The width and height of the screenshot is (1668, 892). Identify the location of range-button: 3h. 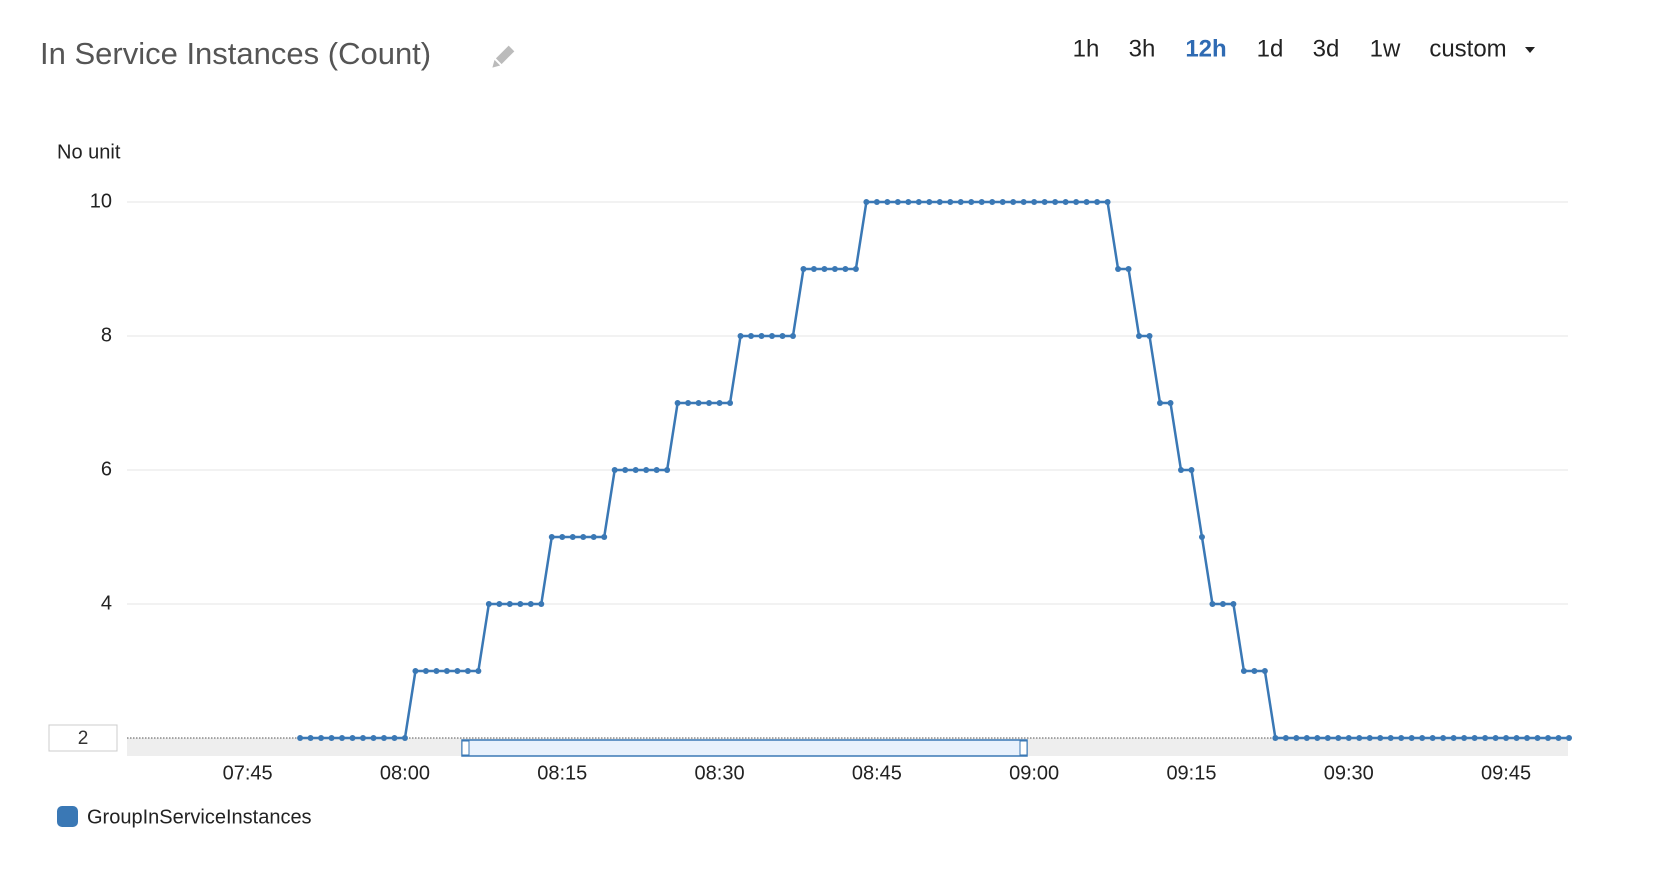
(1142, 48).